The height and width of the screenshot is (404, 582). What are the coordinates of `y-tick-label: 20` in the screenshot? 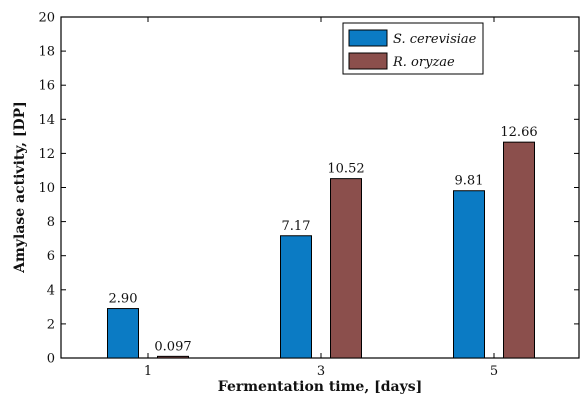 It's located at (46, 18).